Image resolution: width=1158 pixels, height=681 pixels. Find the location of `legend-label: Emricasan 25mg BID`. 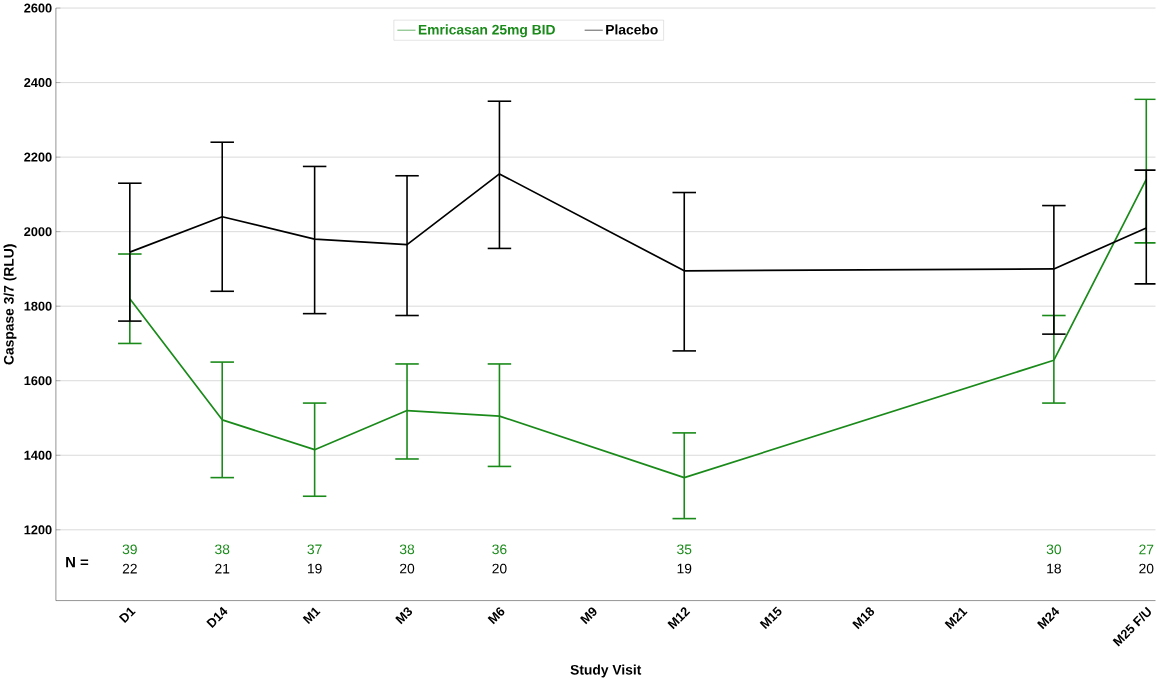

legend-label: Emricasan 25mg BID is located at coordinates (486, 31).